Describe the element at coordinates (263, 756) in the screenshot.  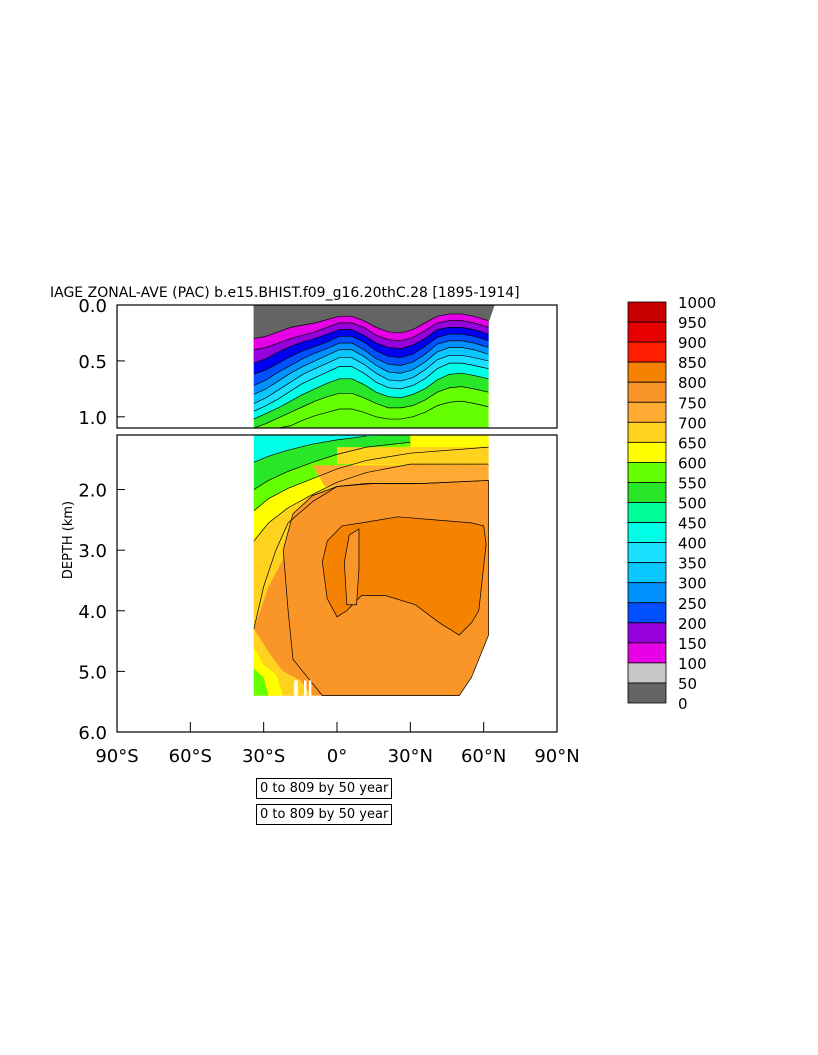
I see `x-tick-label: 30°S` at that location.